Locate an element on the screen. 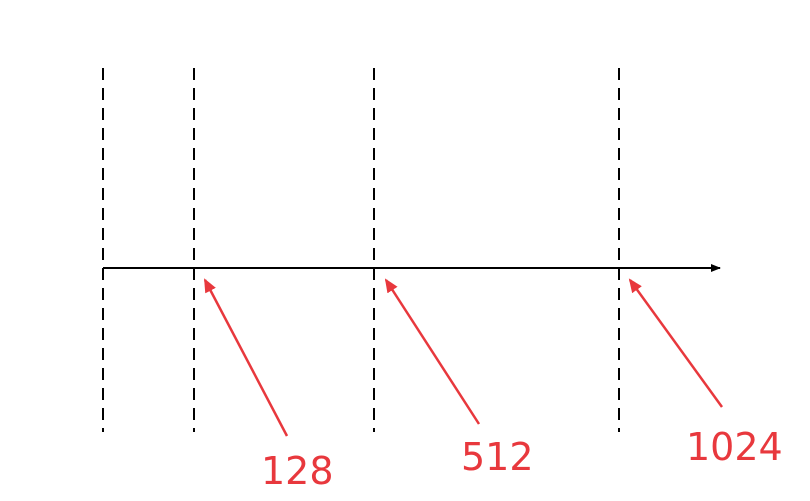 This screenshot has height=501, width=810. annotation-label-1024: 1024 is located at coordinates (734, 447).